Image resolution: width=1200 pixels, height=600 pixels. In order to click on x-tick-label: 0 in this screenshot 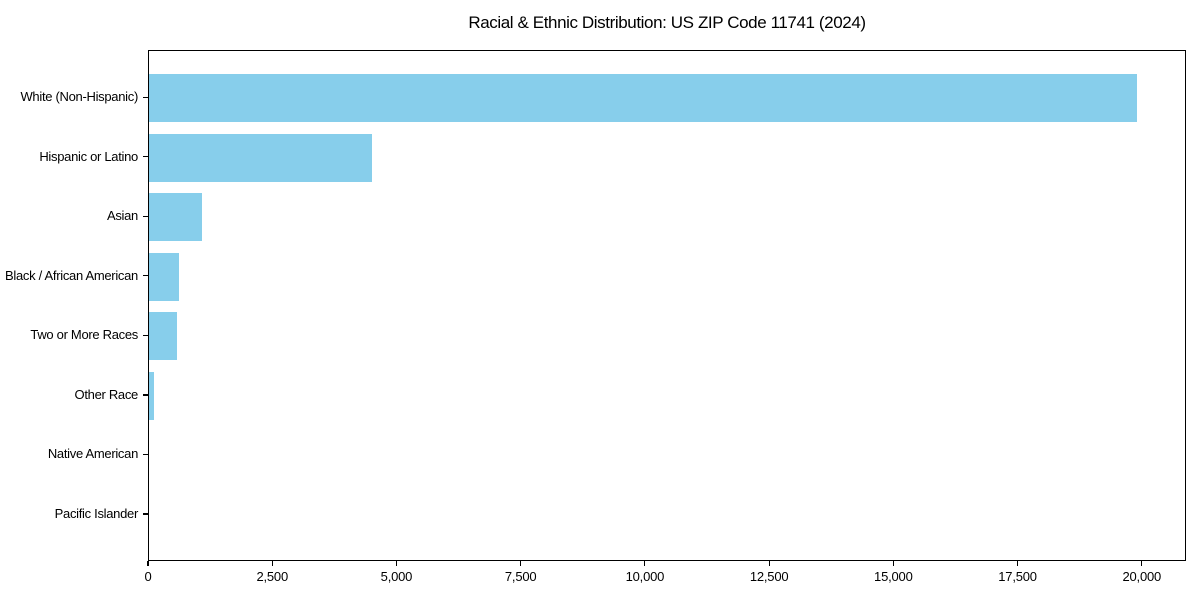, I will do `click(148, 576)`.